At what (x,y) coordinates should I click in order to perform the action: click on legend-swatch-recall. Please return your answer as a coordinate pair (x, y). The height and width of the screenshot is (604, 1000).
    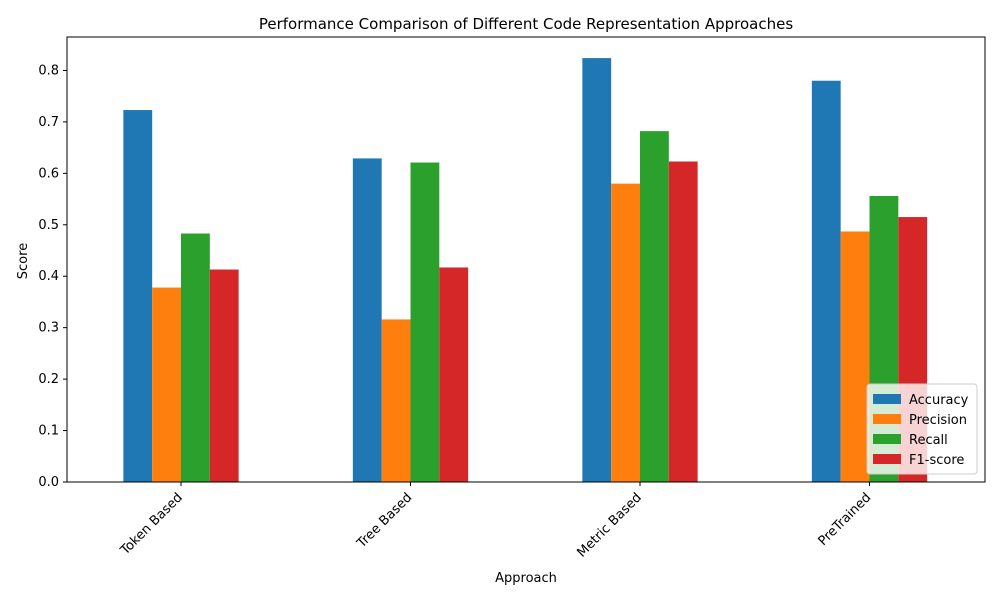
    Looking at the image, I should click on (887, 439).